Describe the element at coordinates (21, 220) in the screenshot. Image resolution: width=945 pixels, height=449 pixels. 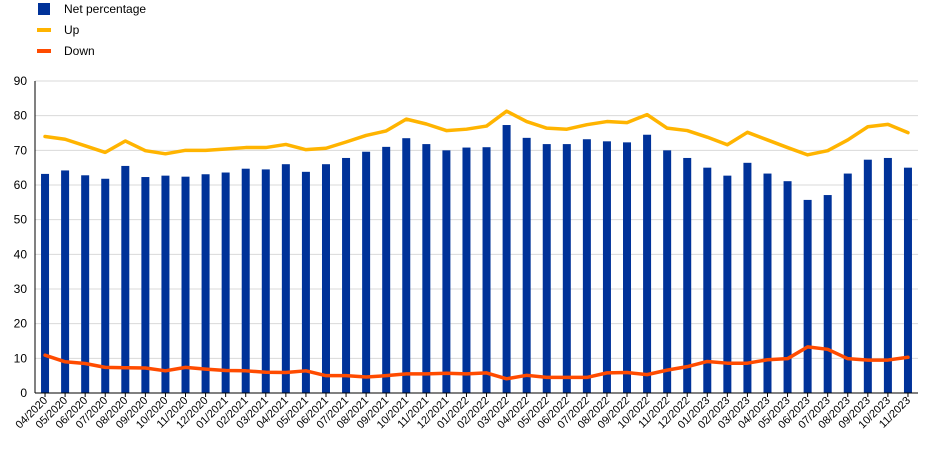
I see `y-tick-label: 50` at that location.